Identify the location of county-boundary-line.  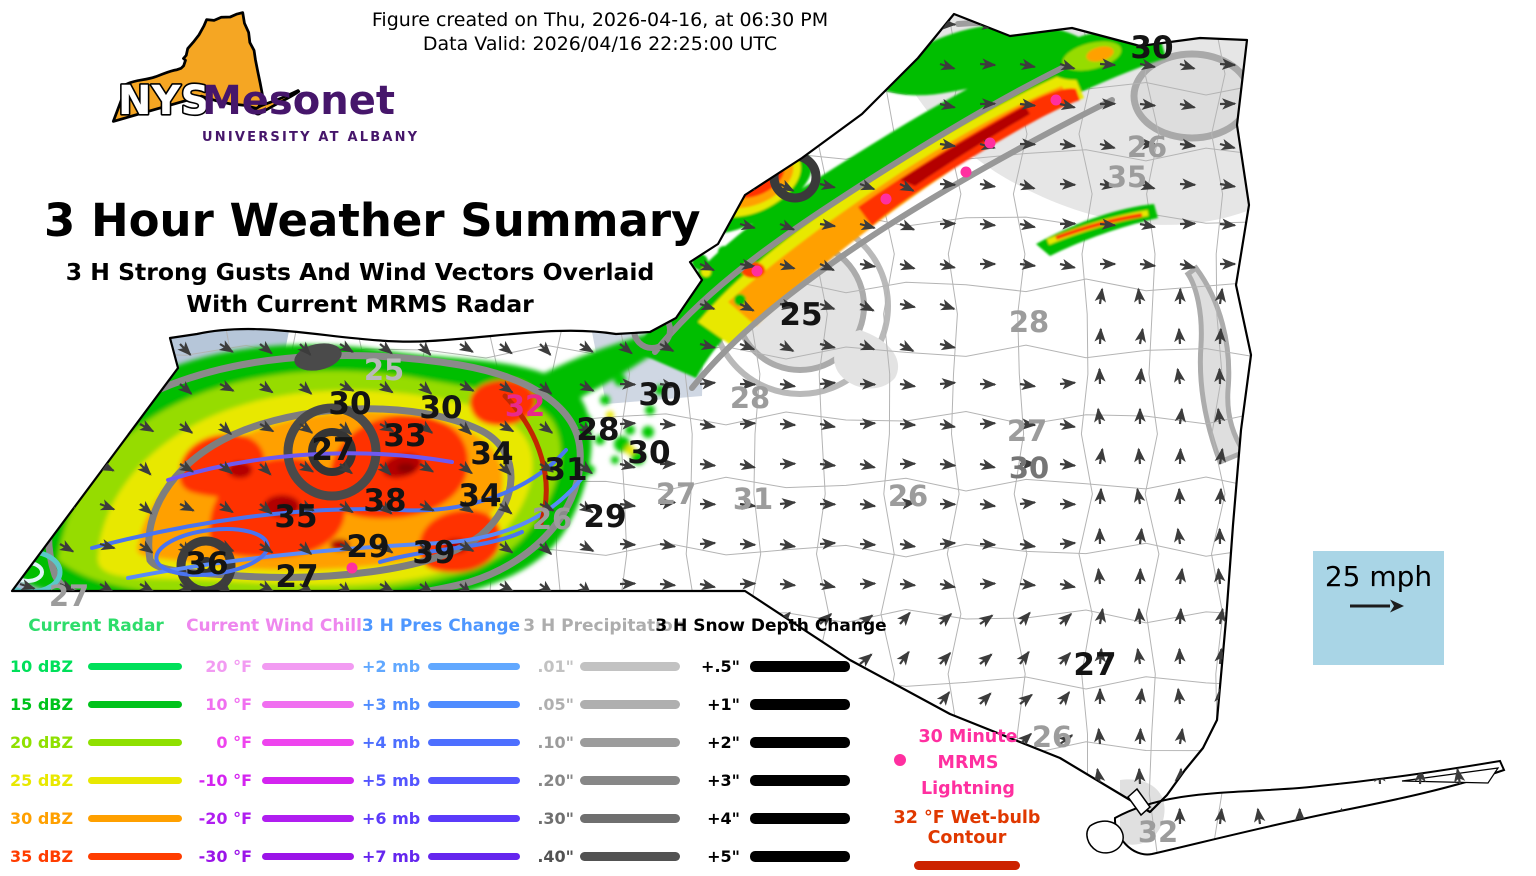
(758, 748).